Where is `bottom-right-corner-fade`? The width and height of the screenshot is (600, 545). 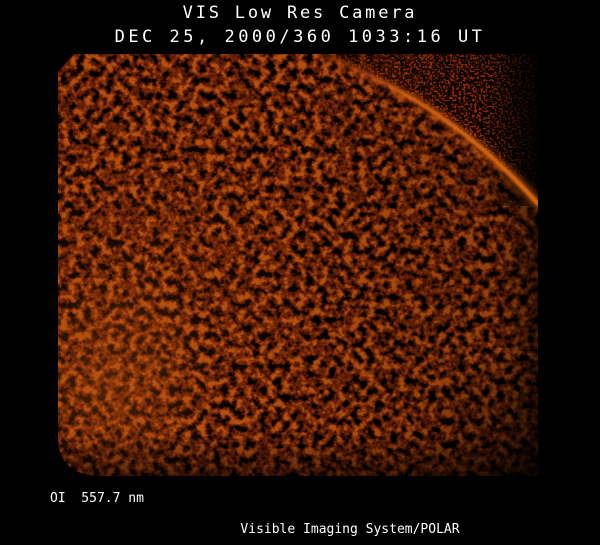 bottom-right-corner-fade is located at coordinates (469, 418).